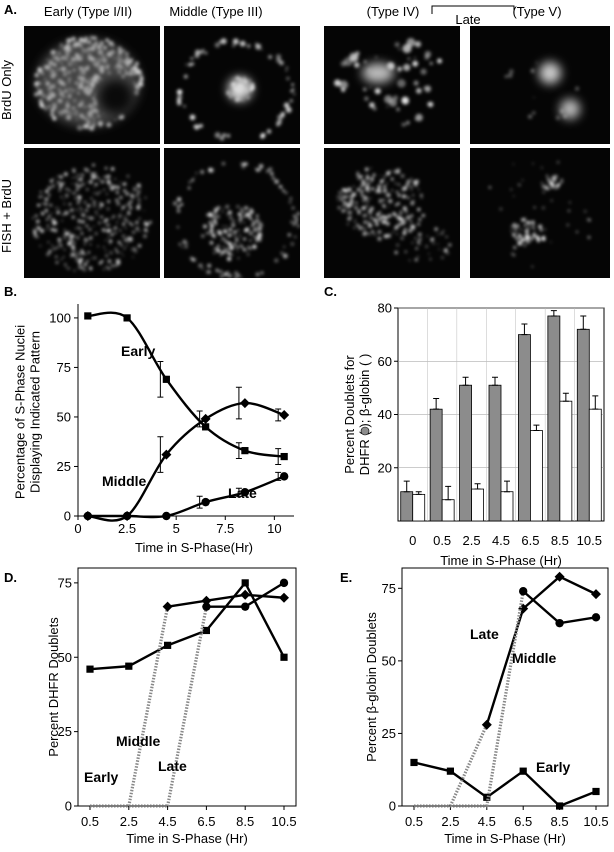 Image resolution: width=614 pixels, height=852 pixels. What do you see at coordinates (371, 687) in the screenshot?
I see `y-axis-label: Percent β-globin Doublets` at bounding box center [371, 687].